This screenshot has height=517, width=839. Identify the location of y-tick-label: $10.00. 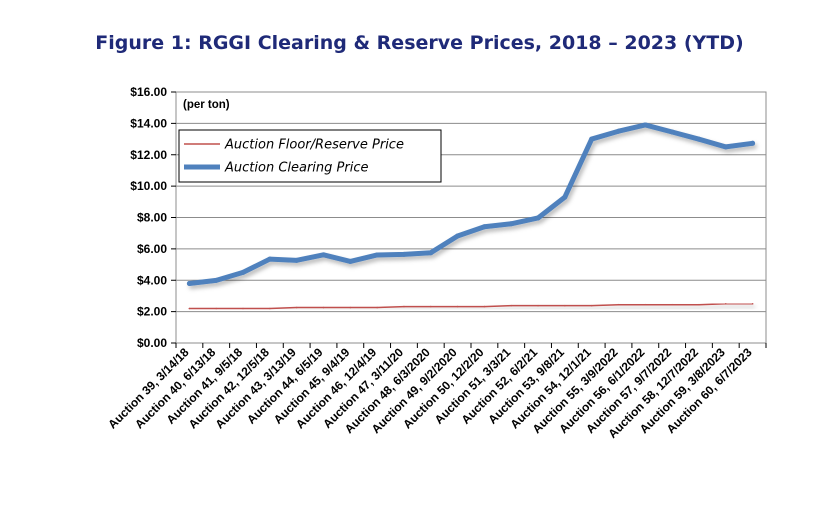
(148, 186).